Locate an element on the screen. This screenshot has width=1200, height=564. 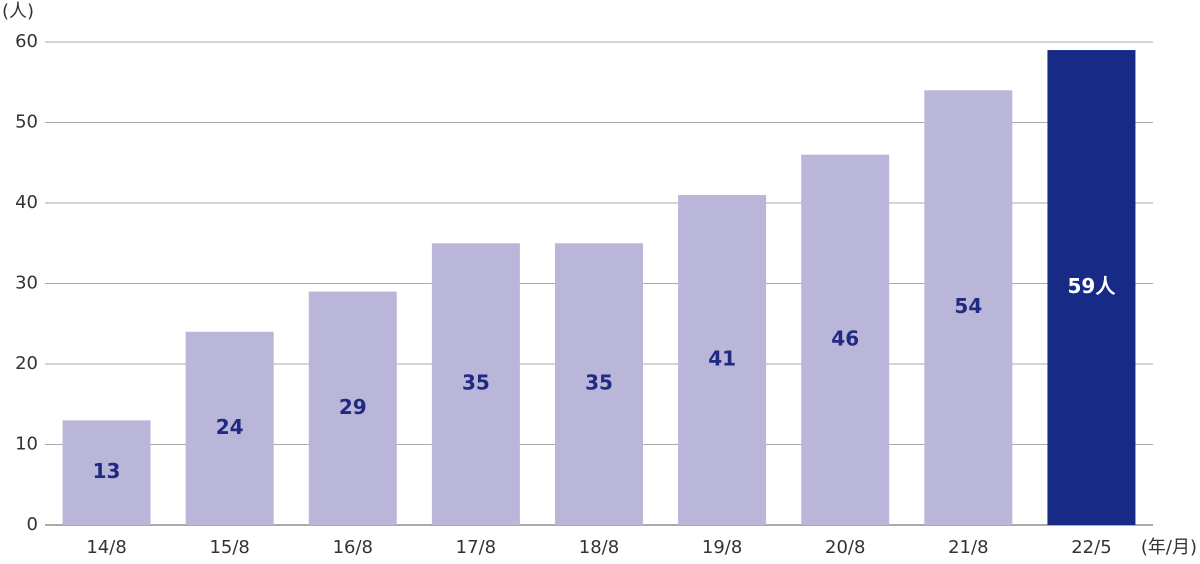
x-tick-label: 21/8 is located at coordinates (968, 547).